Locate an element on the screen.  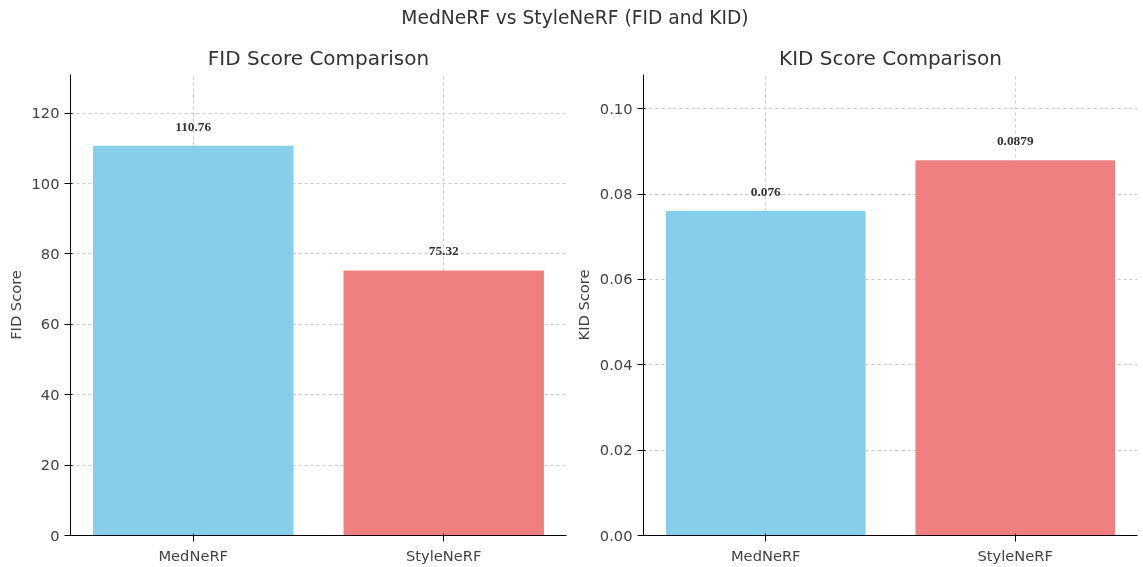
y-tick-label: 0.00 is located at coordinates (616, 535).